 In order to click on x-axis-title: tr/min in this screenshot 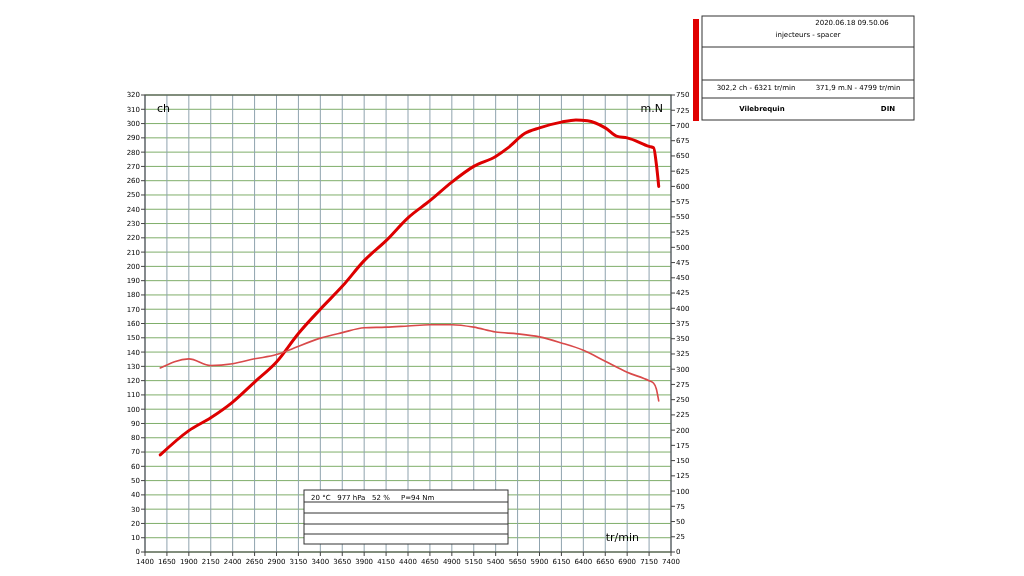, I will do `click(622, 537)`.